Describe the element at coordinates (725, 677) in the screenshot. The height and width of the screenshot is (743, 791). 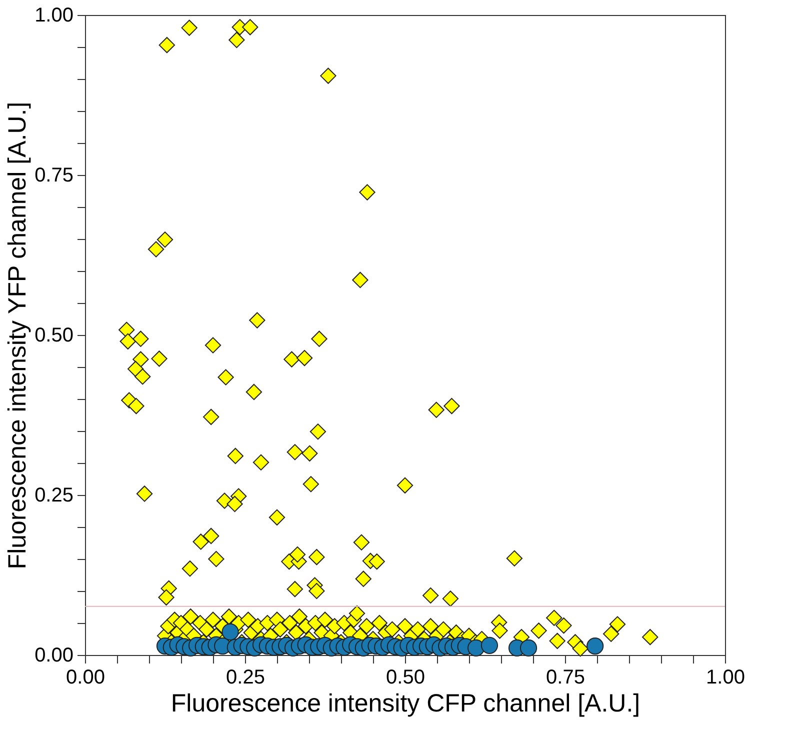
I see `x-tick-label: 1.00` at that location.